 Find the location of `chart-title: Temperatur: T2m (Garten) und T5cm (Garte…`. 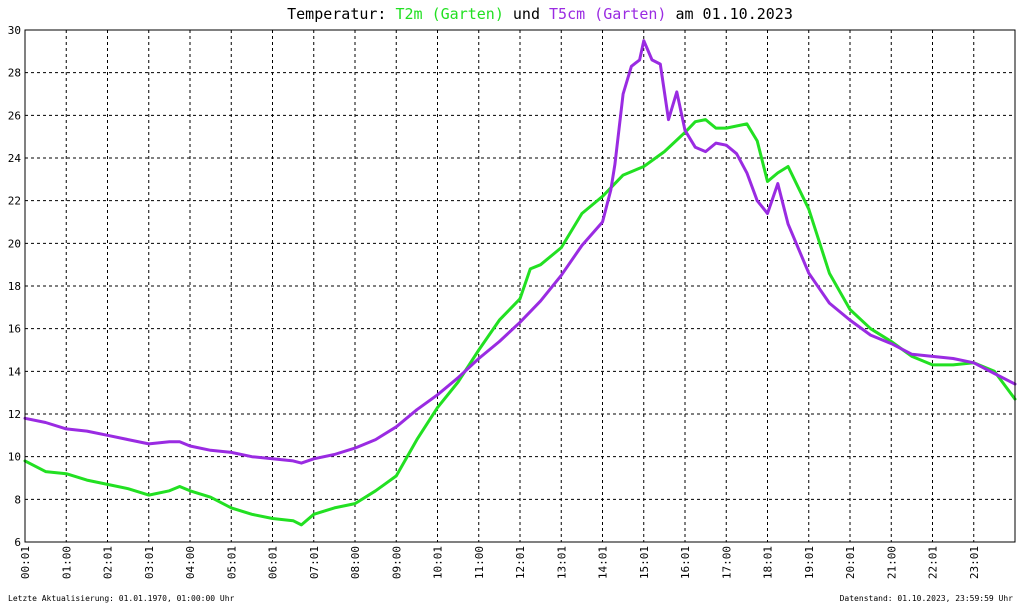

chart-title: Temperatur: T2m (Garten) und T5cm (Garte… is located at coordinates (540, 14).